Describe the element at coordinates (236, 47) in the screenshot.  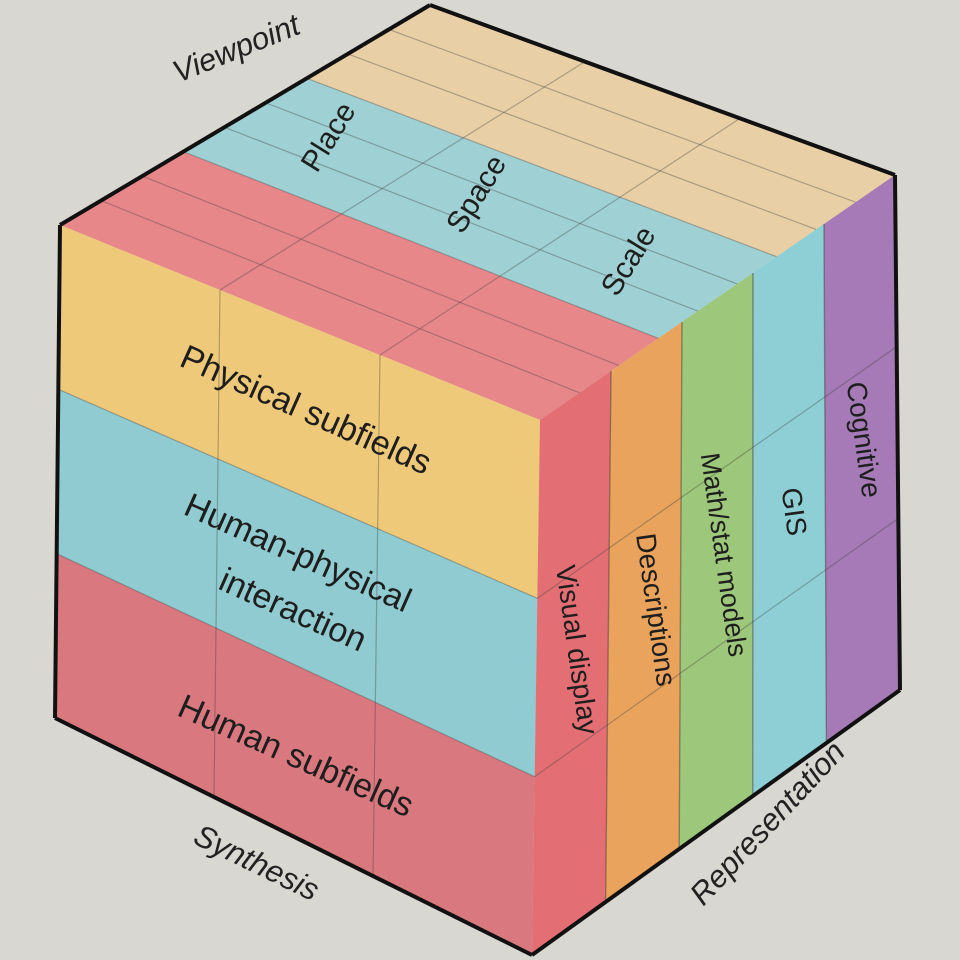
I see `axis-label-viewpoint: Viewpoint` at that location.